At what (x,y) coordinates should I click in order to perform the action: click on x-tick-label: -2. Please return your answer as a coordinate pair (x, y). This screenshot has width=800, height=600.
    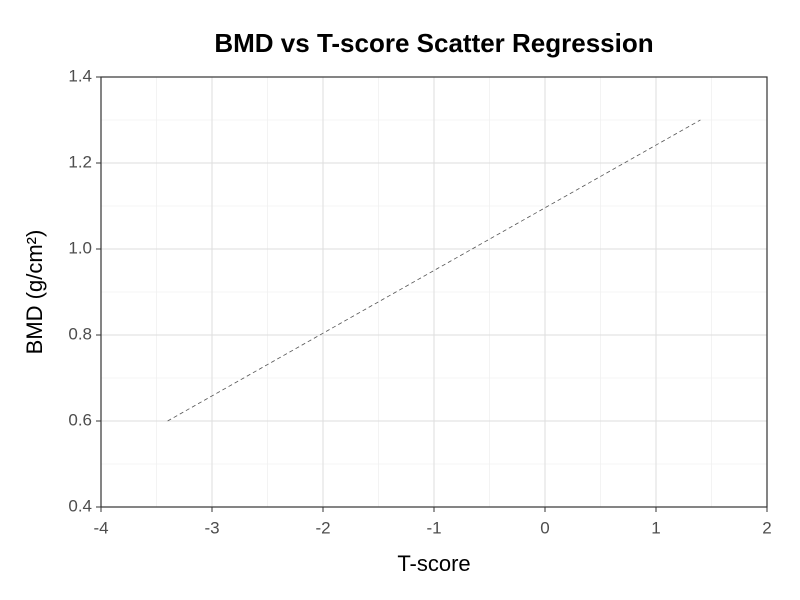
    Looking at the image, I should click on (322, 527).